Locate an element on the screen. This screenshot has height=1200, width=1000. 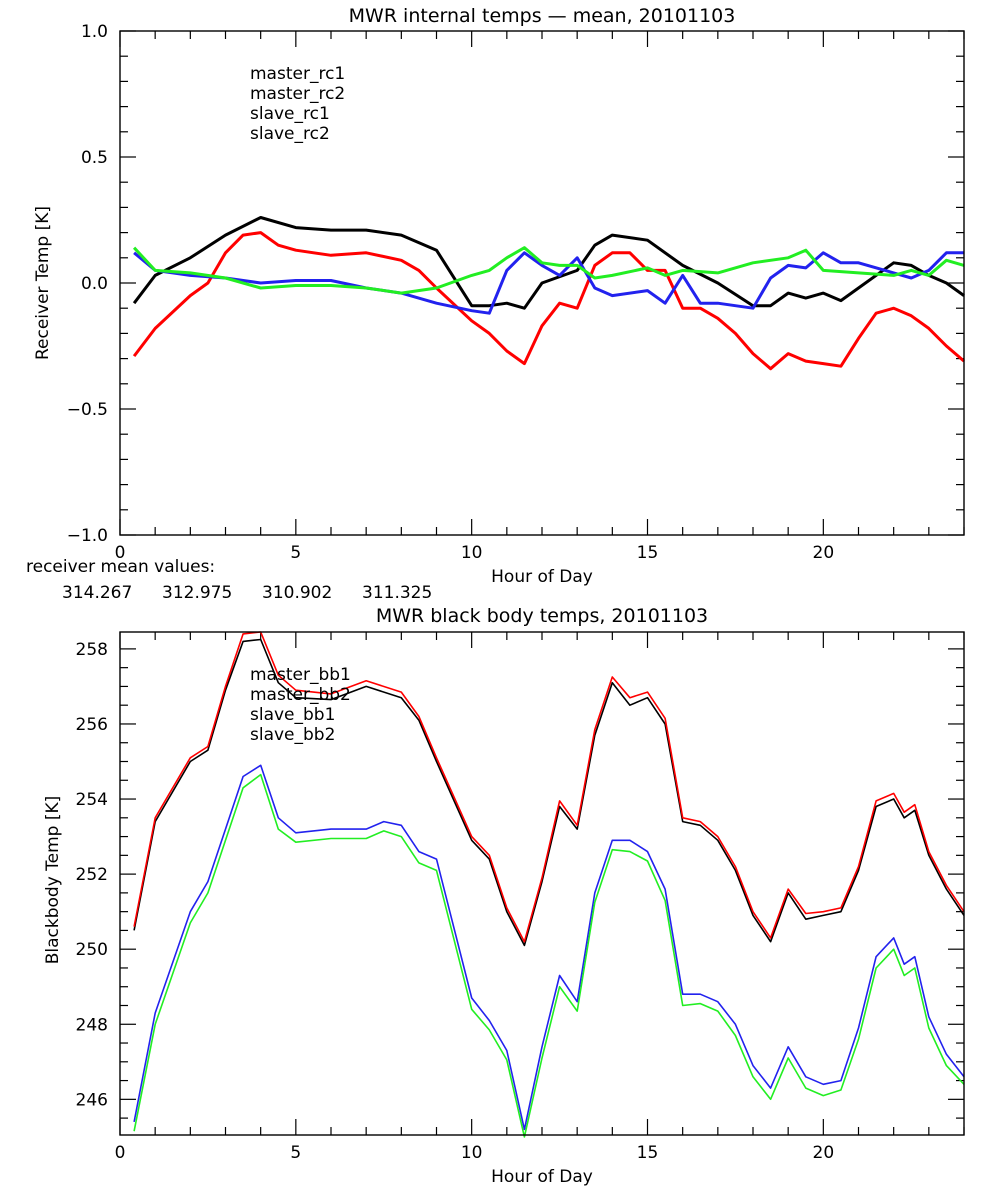
annotation-label: receiver mean values: is located at coordinates (120, 567).